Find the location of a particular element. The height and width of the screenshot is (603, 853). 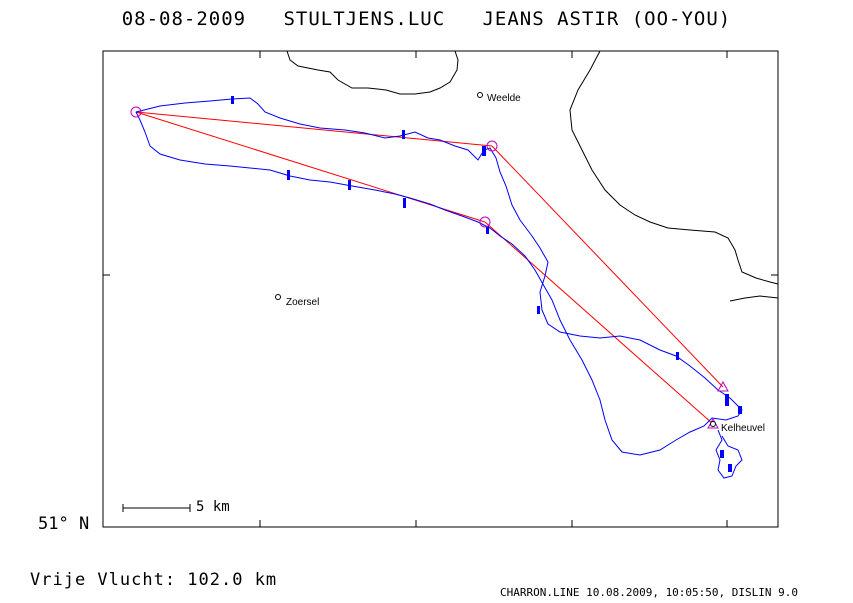

scale-label: 5 km is located at coordinates (213, 507).